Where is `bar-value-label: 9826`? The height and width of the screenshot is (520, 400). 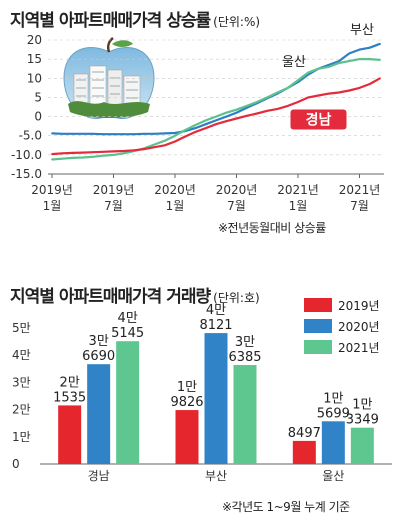
bar-value-label: 9826 is located at coordinates (186, 402).